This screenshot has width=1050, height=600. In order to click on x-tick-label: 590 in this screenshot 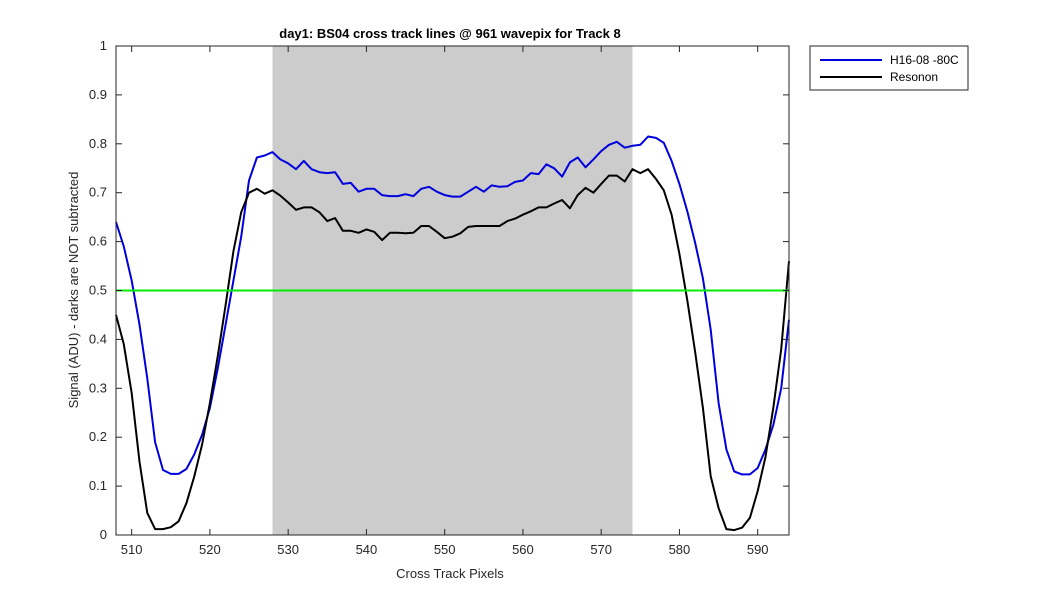, I will do `click(758, 549)`.